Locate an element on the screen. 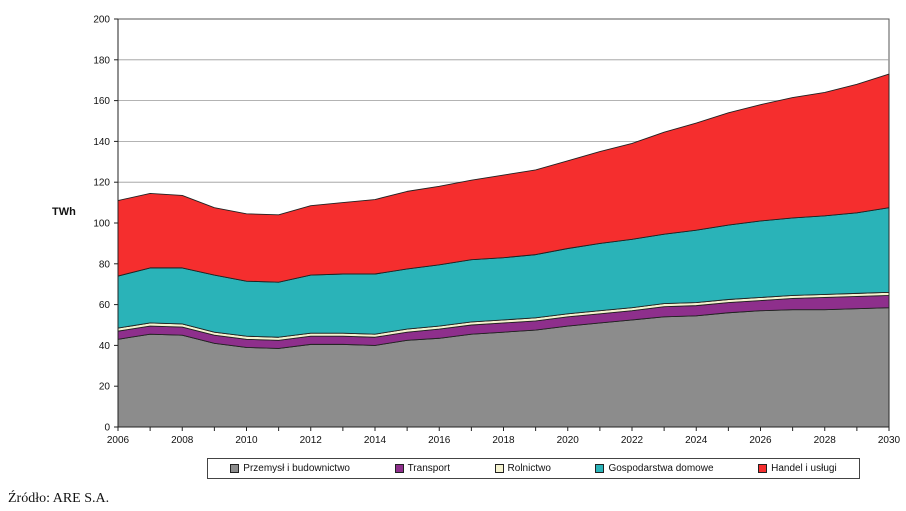 The height and width of the screenshot is (511, 906). legend-item: Transport is located at coordinates (422, 468).